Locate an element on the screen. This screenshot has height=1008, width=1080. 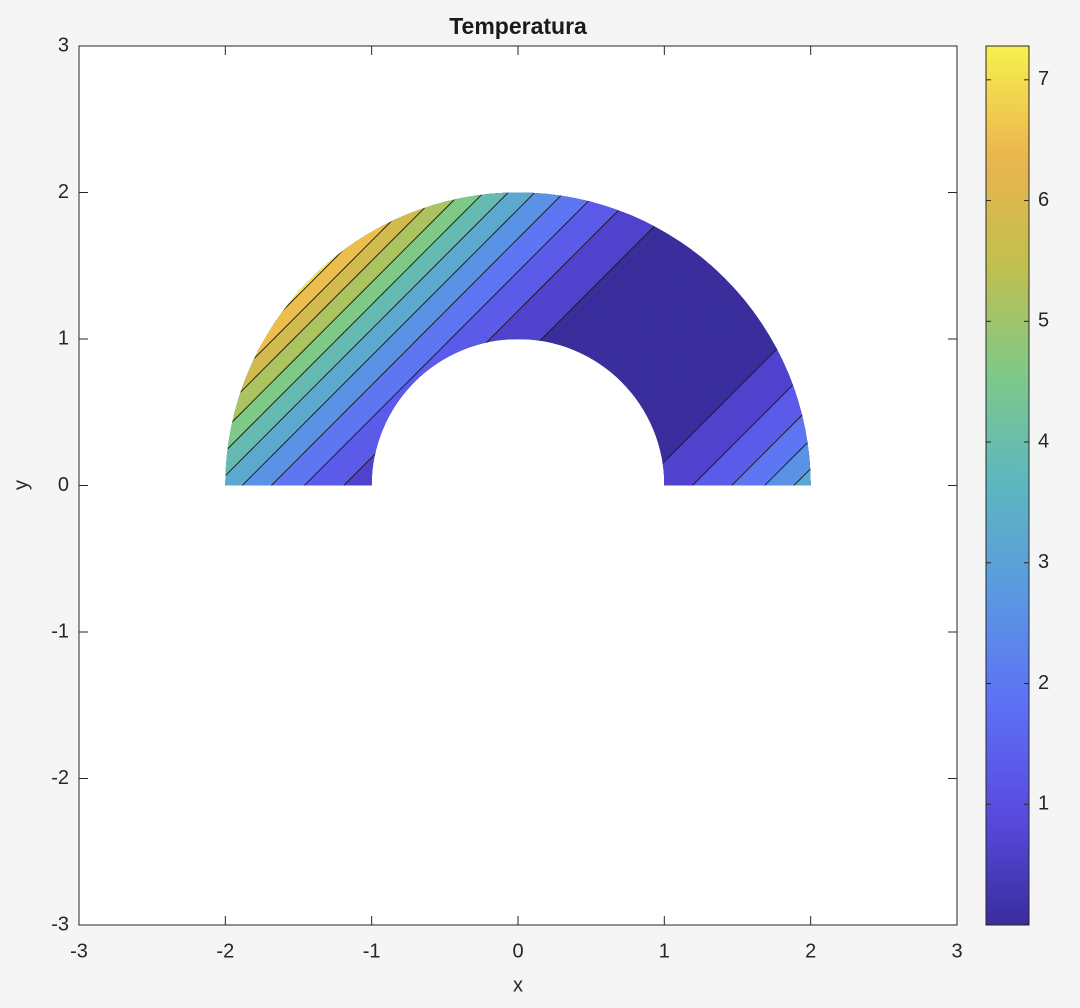
colorbar-tick-label: 3 is located at coordinates (1043, 562).